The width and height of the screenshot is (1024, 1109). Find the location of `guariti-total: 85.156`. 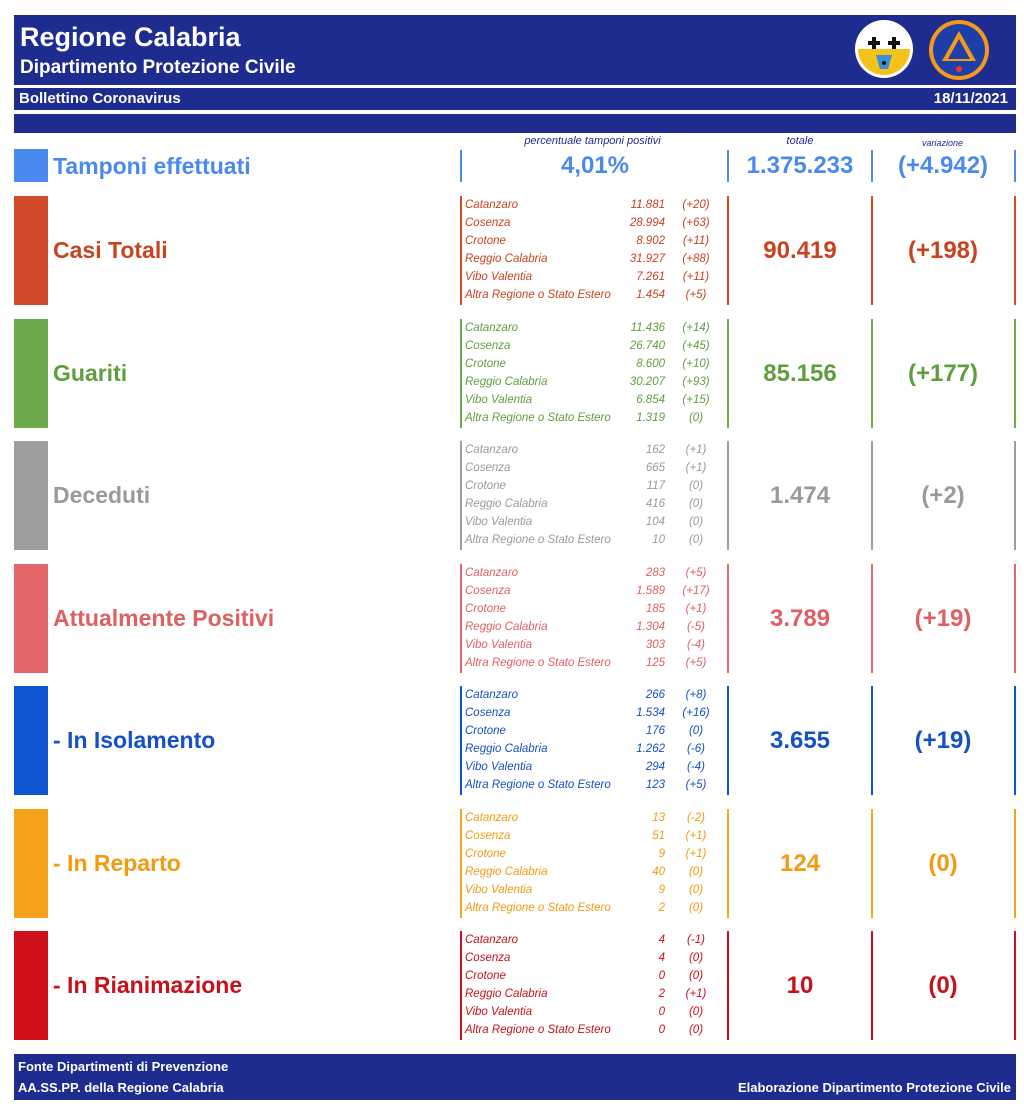

guariti-total: 85.156 is located at coordinates (800, 373).